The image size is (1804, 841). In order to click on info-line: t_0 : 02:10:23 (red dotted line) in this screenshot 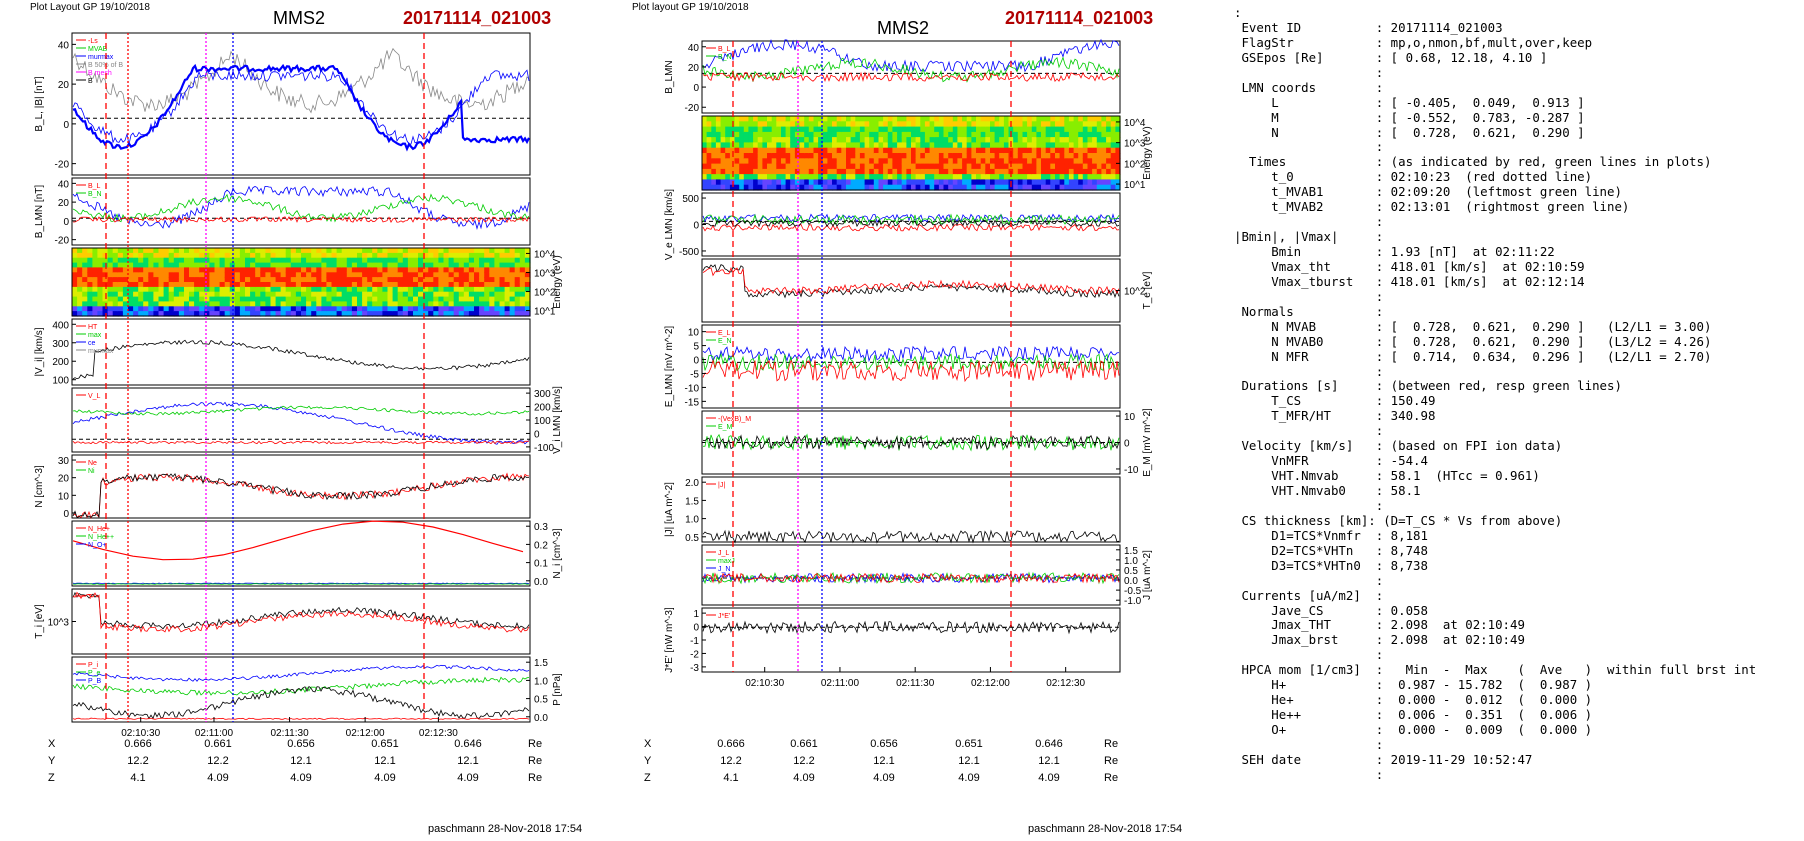, I will do `click(1413, 177)`.